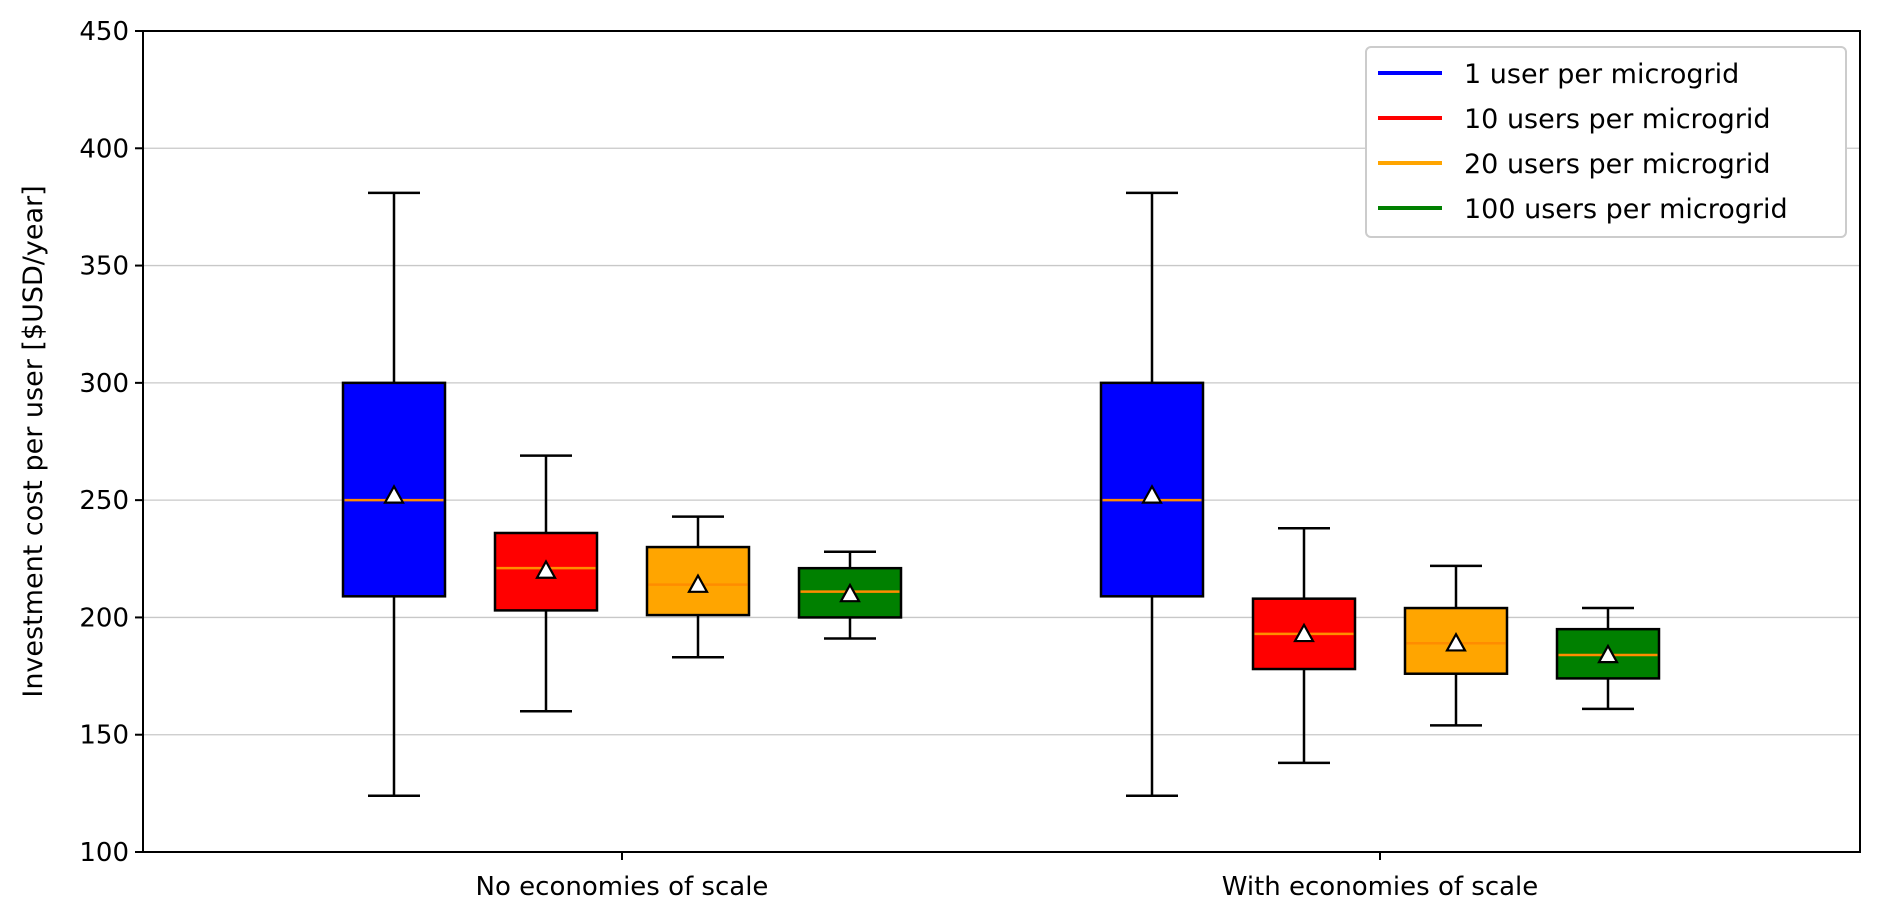  I want to click on y-tick-label: 100, so click(104, 853).